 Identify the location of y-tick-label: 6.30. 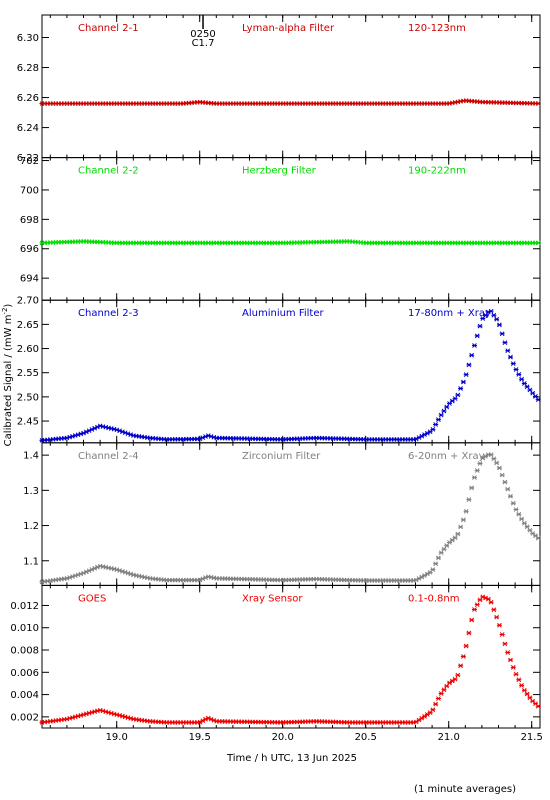
(28, 38).